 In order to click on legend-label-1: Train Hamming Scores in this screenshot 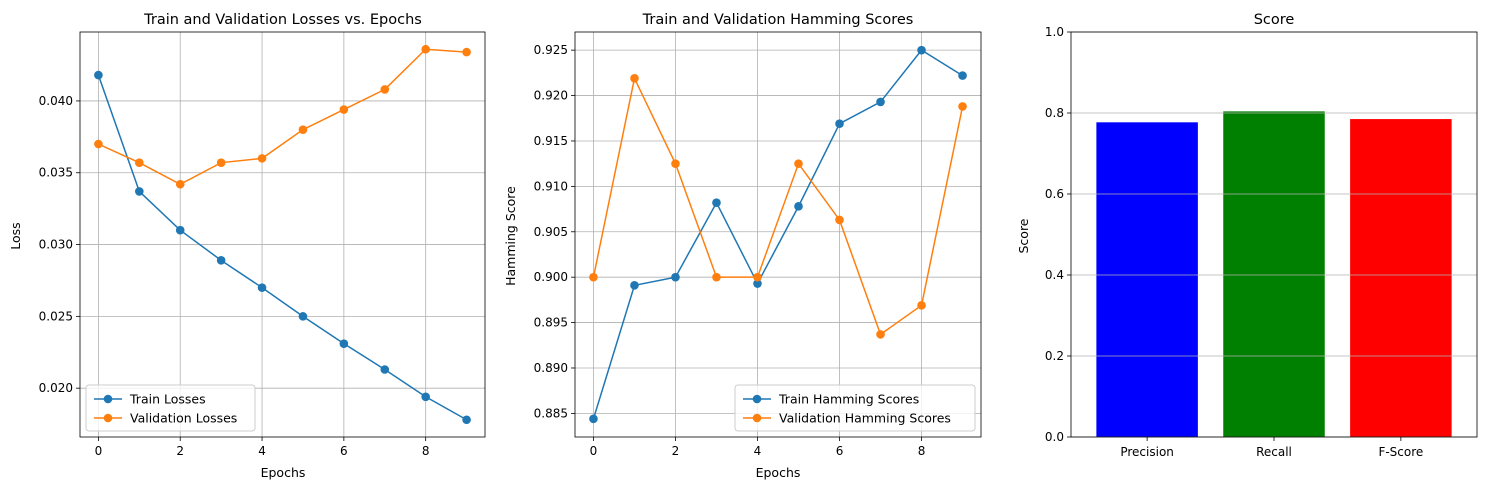, I will do `click(848, 399)`.